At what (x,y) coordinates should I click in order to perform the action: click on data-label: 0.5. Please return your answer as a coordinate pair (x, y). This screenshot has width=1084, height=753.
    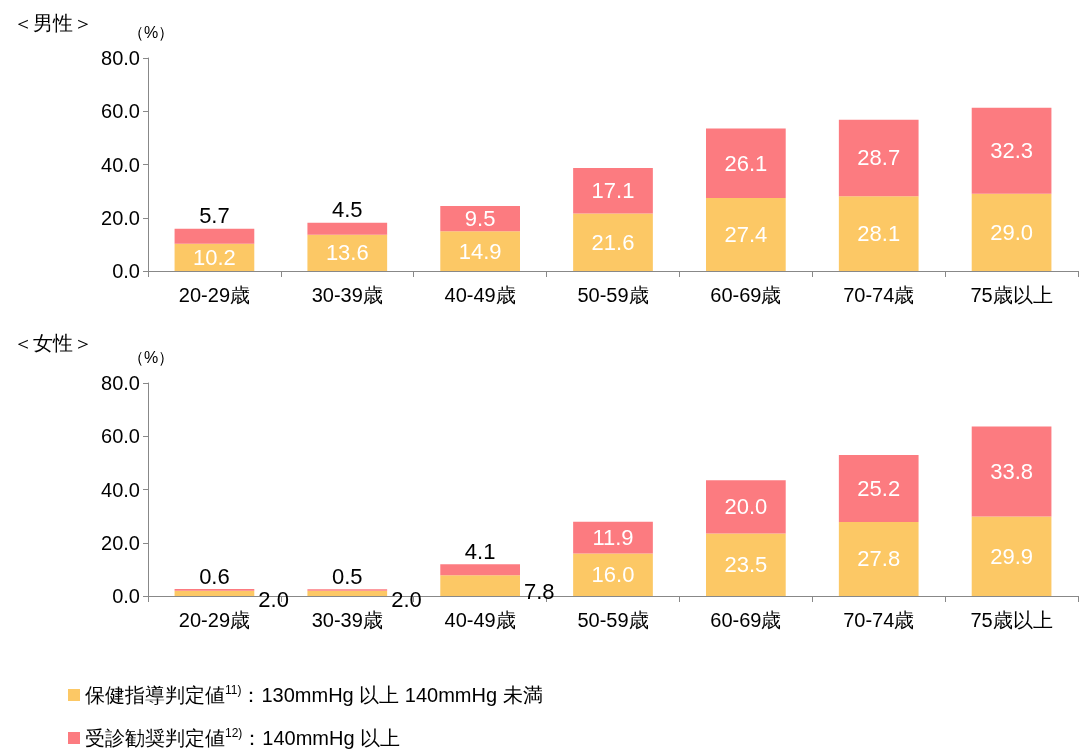
    Looking at the image, I should click on (347, 576).